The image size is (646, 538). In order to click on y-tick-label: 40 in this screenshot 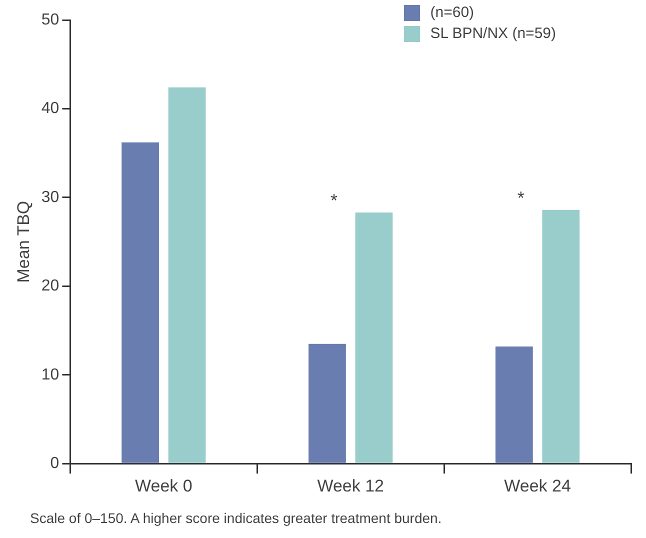, I will do `click(50, 109)`.